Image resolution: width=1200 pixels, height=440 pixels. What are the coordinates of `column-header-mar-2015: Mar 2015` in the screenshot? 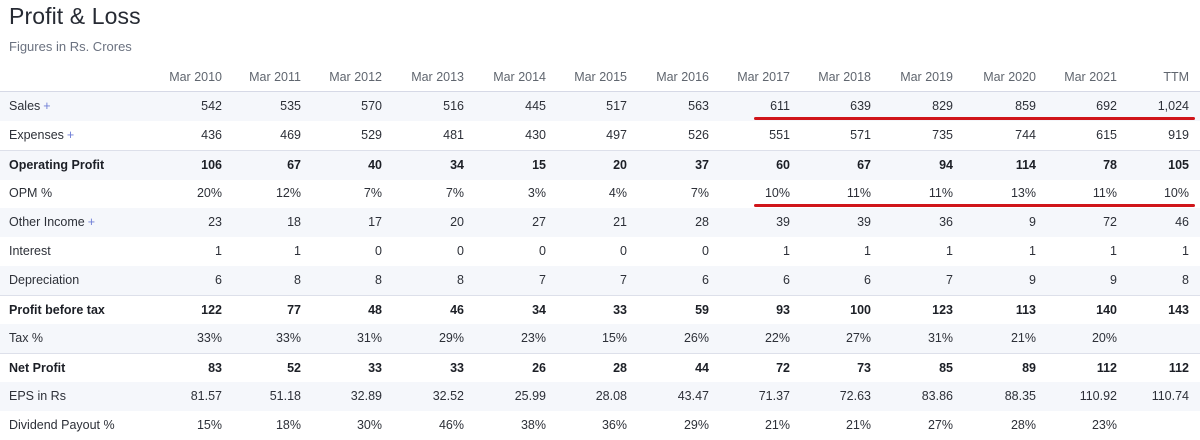 It's located at (600, 77).